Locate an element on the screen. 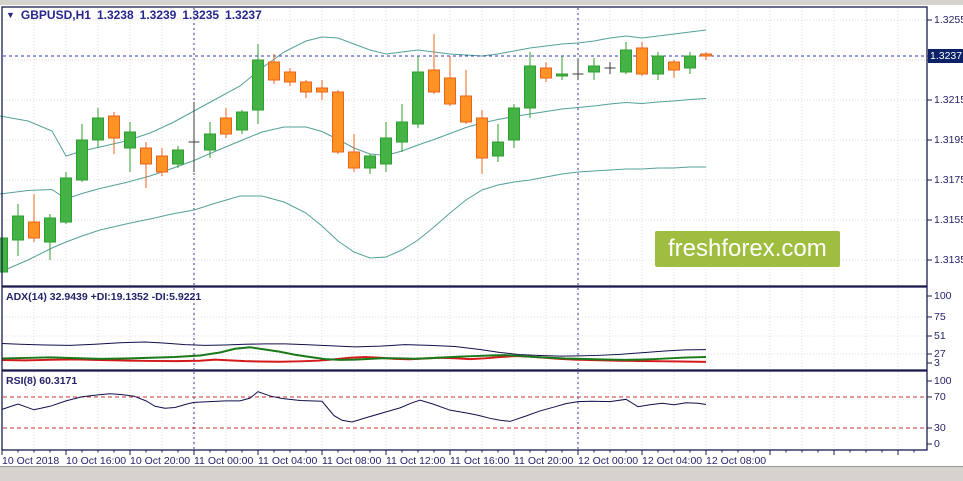  time-axis-label: 12 Oct 04:00 is located at coordinates (672, 461).